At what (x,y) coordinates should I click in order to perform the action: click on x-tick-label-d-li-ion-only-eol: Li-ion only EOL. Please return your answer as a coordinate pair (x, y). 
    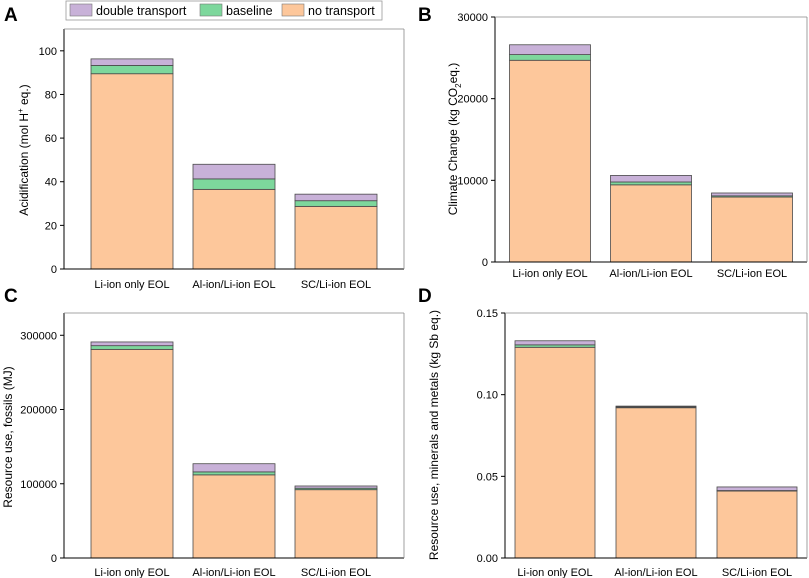
    Looking at the image, I should click on (554, 572).